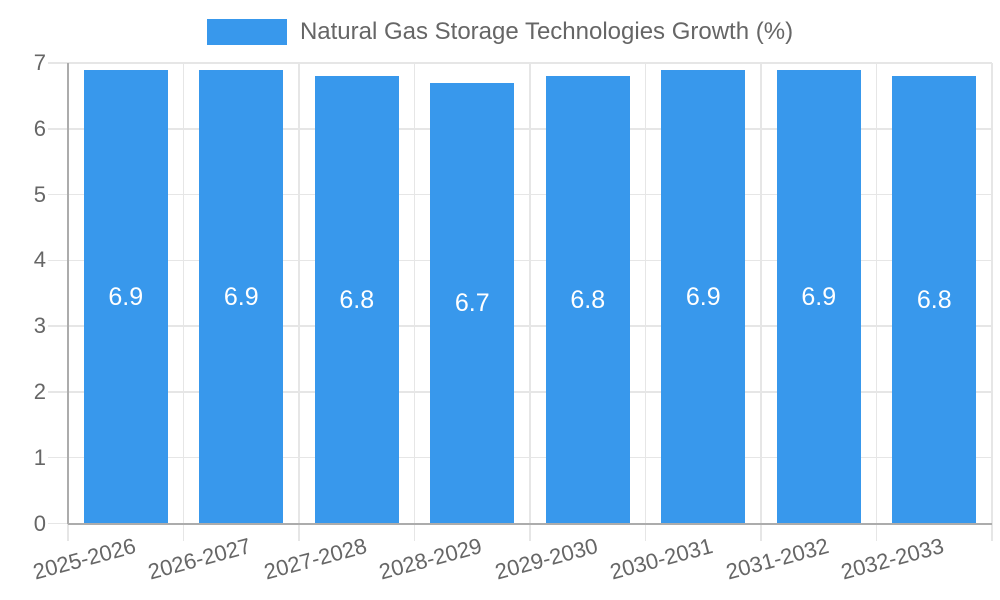  Describe the element at coordinates (199, 559) in the screenshot. I see `x-axis-label: 2026-2027` at that location.